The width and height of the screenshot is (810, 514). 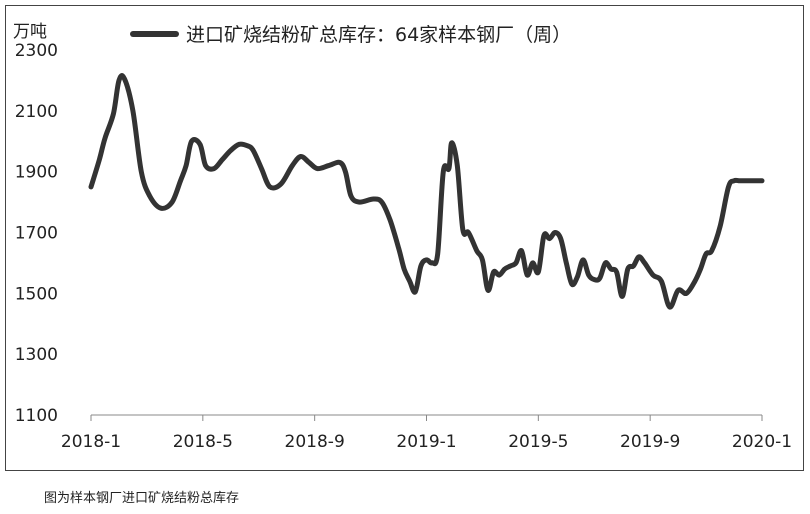 I want to click on x-tick-label: 2019-5, so click(x=538, y=442).